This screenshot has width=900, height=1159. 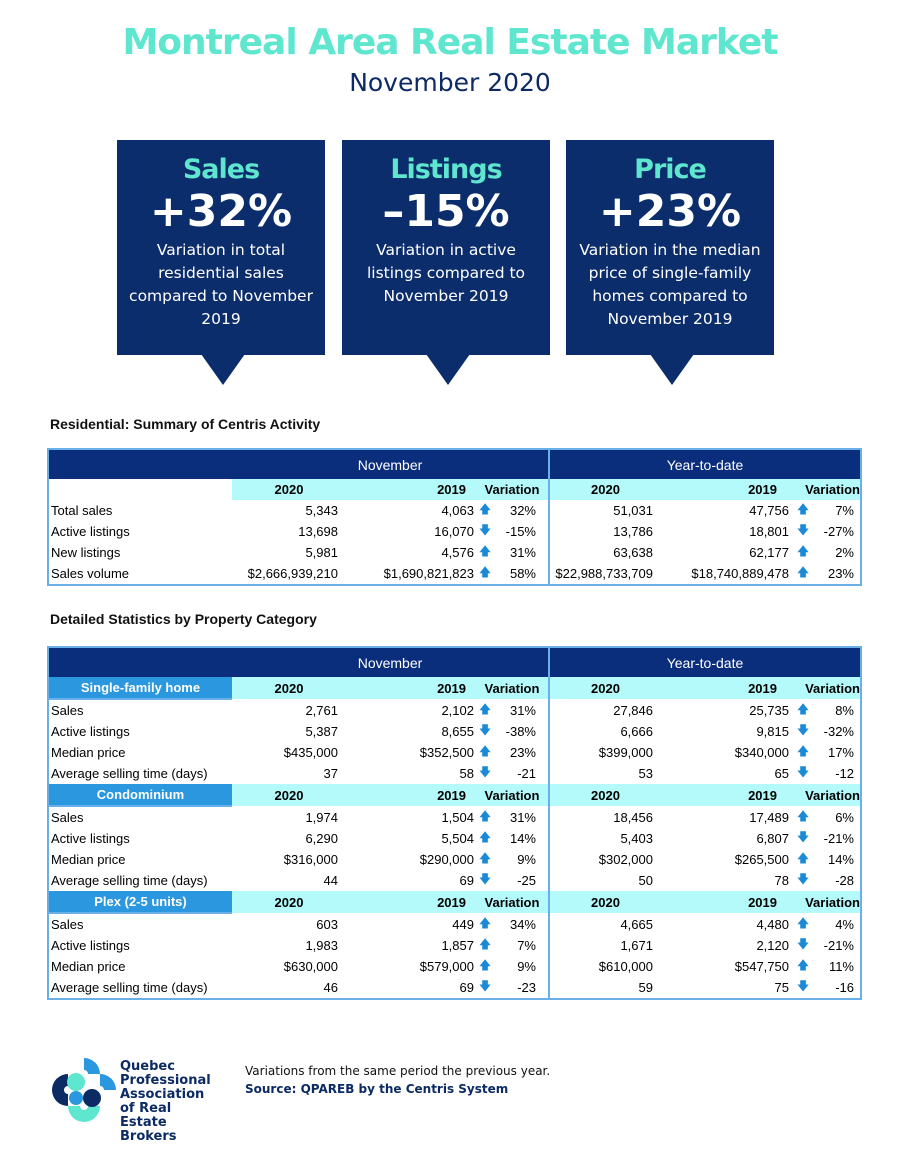 What do you see at coordinates (454, 924) in the screenshot?
I see `table-row: Sales 603 449 🡅 34% 4,665 4,480 🡅 4%` at bounding box center [454, 924].